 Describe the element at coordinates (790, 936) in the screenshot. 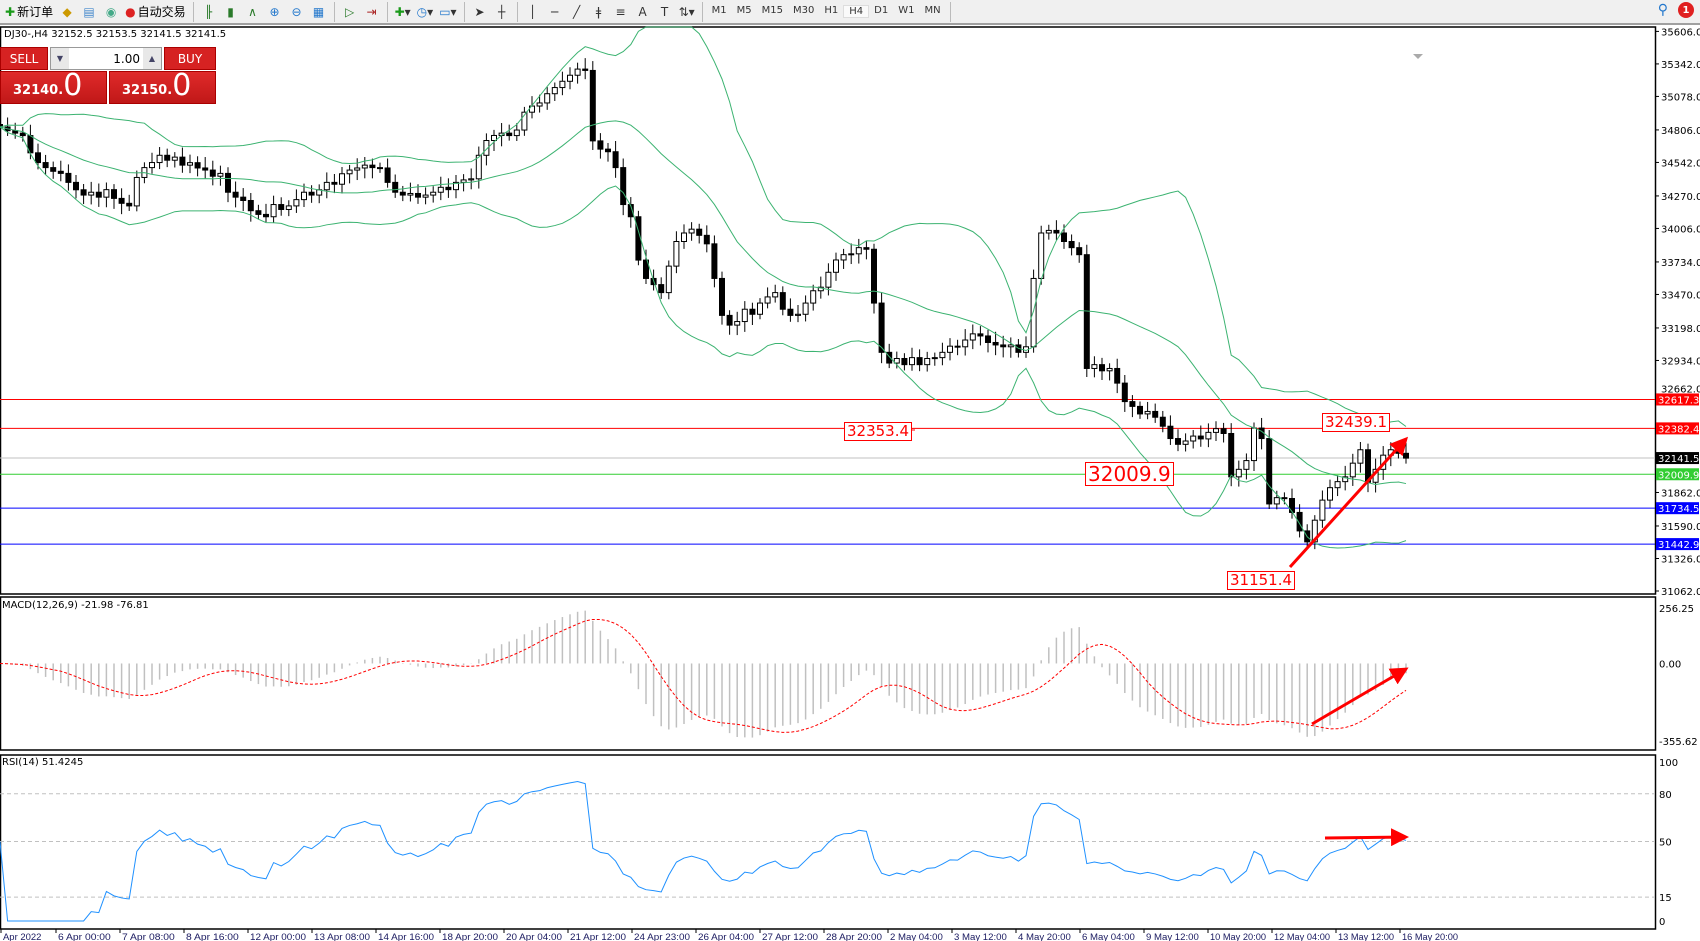

I see `time-tick-label: 27 Apr 12:00` at that location.